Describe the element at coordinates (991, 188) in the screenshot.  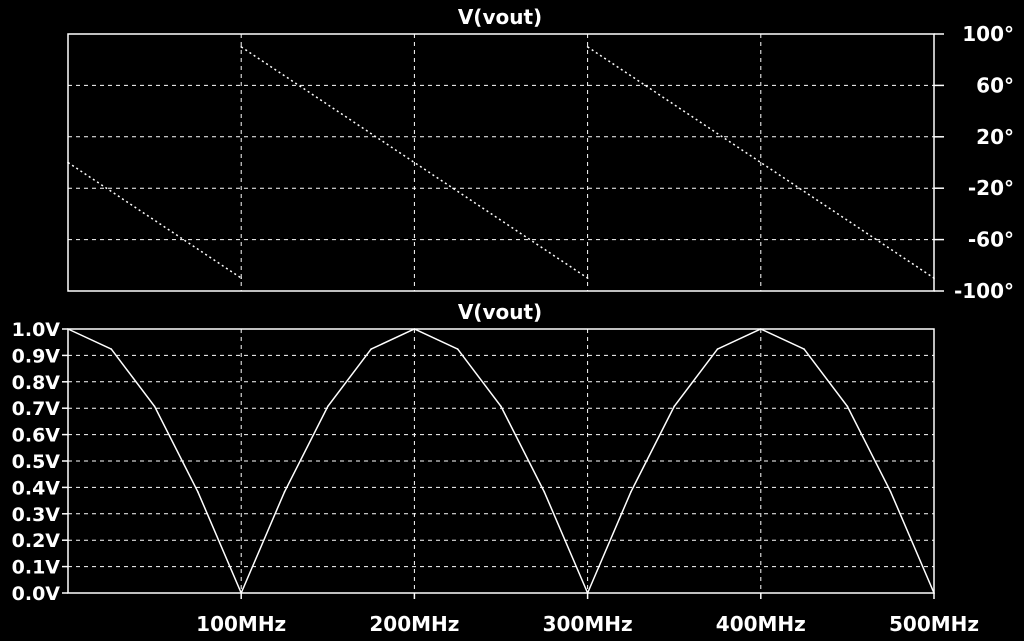
I see `phase-y-tick-label: -20°` at that location.